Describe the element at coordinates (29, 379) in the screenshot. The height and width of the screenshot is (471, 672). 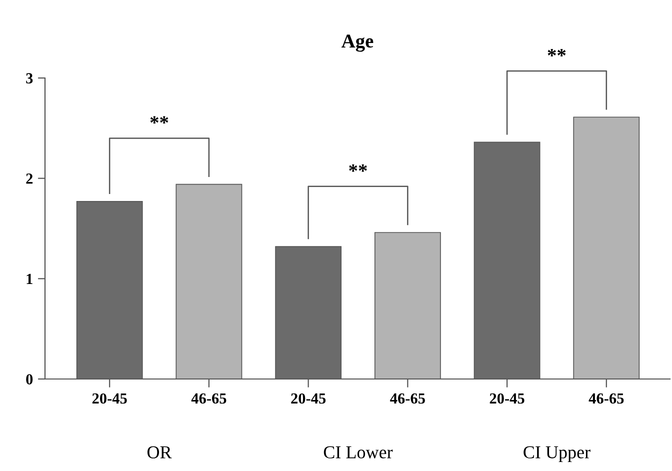
I see `y-tick-label: 0` at that location.